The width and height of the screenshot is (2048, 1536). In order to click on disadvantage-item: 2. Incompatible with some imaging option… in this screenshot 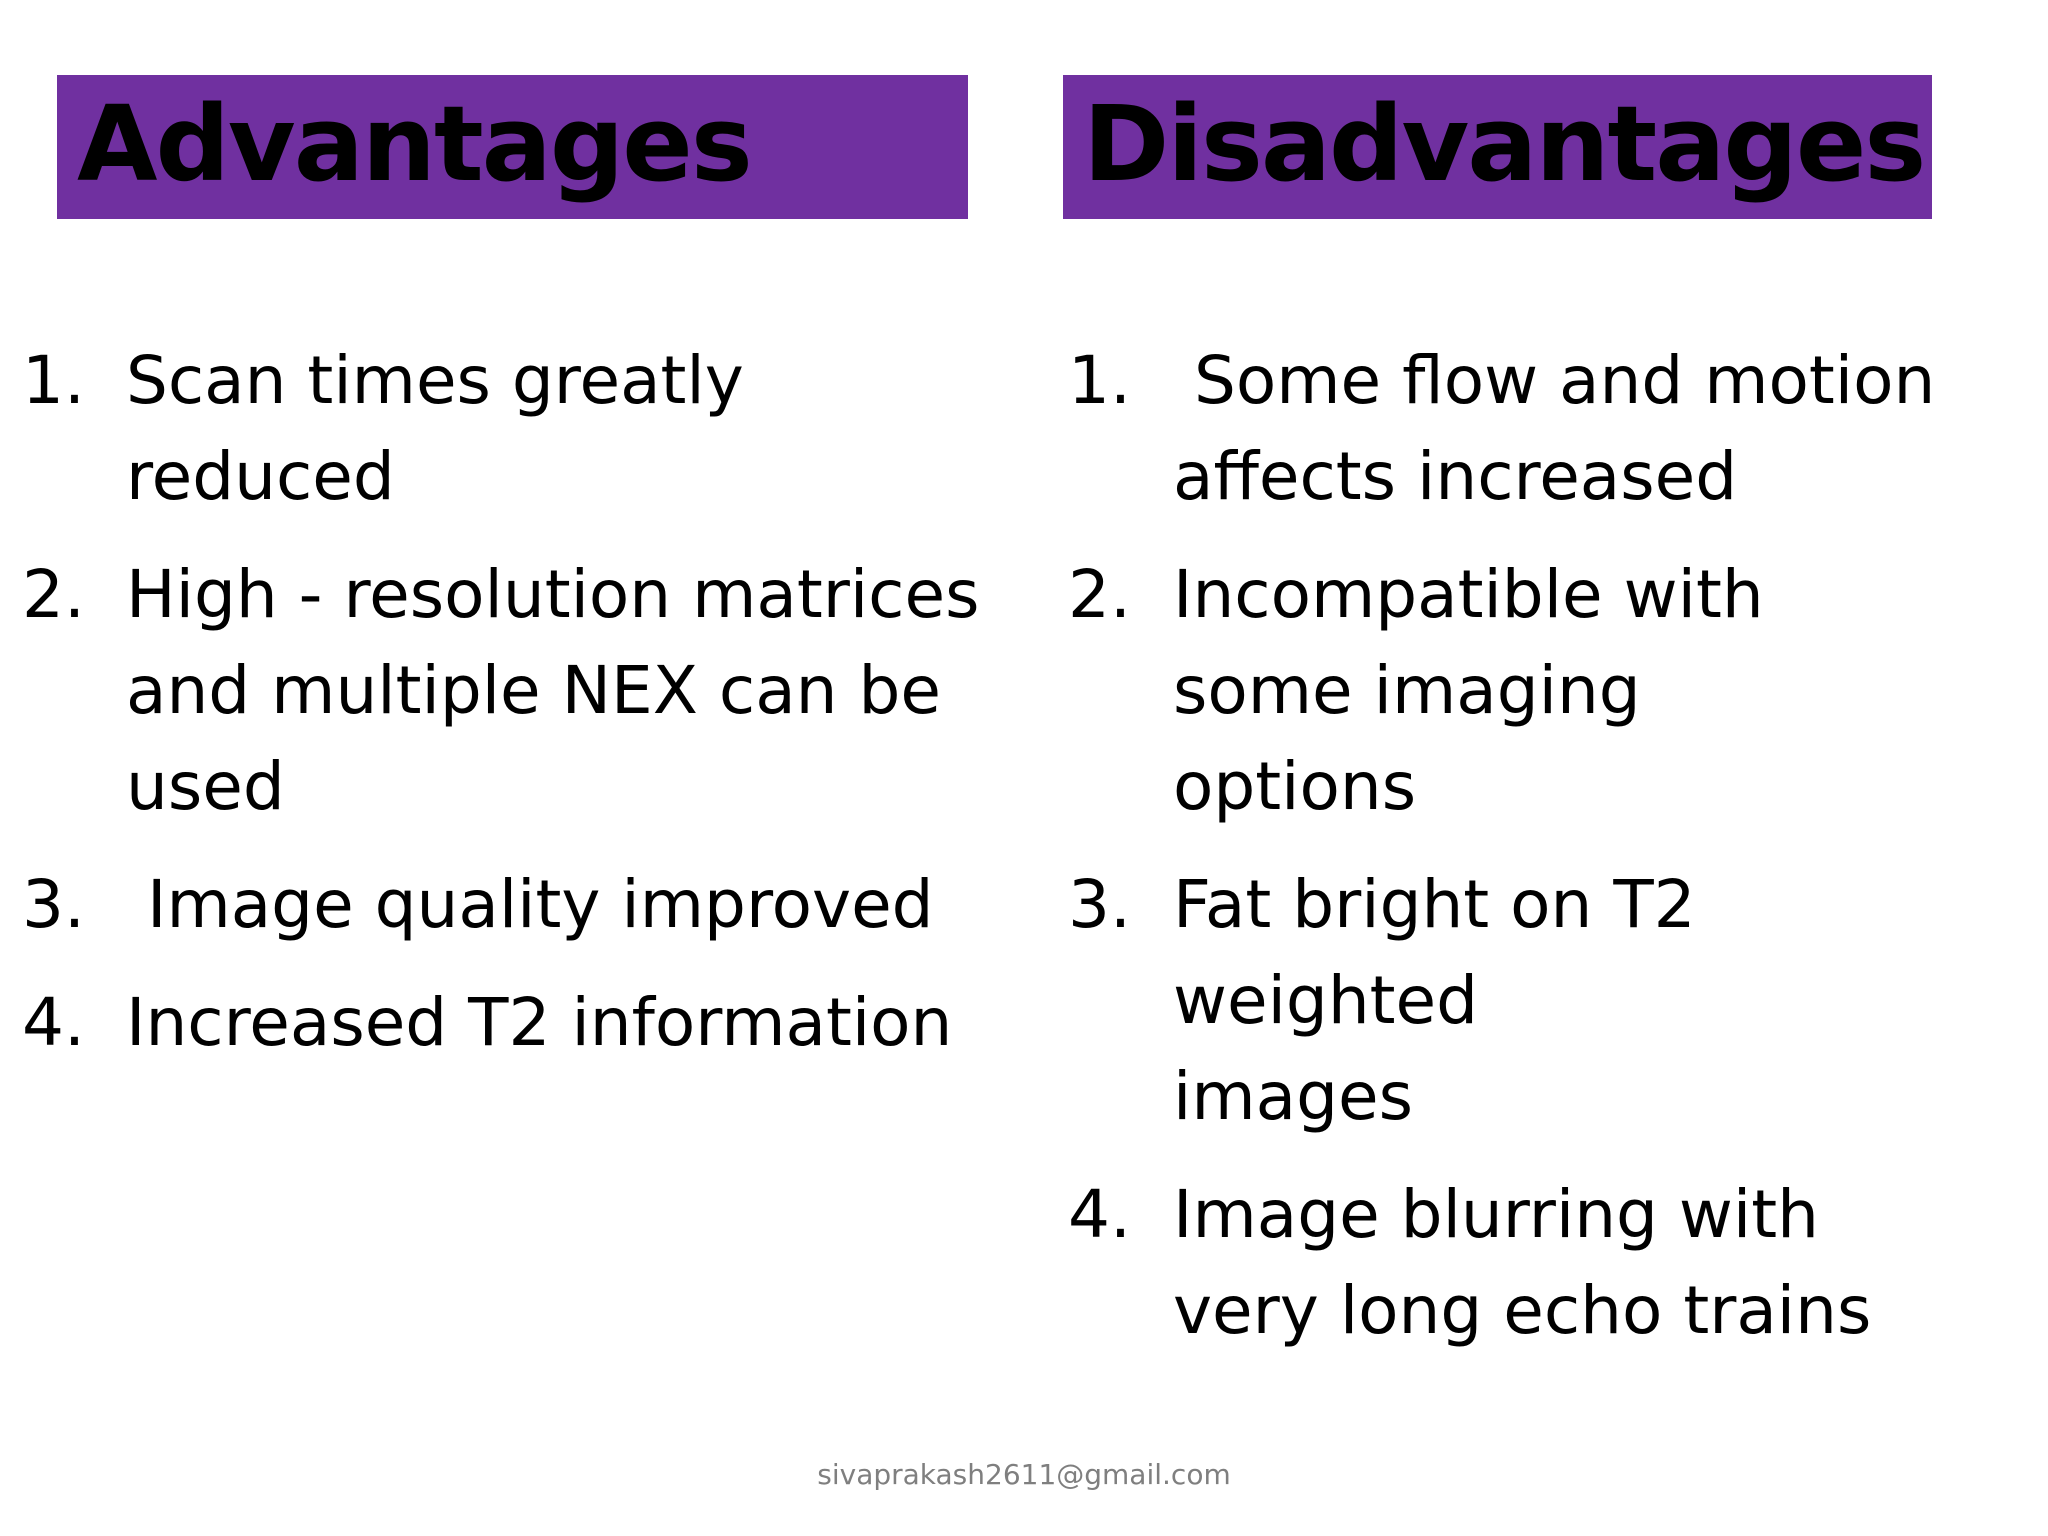, I will do `click(1518, 691)`.